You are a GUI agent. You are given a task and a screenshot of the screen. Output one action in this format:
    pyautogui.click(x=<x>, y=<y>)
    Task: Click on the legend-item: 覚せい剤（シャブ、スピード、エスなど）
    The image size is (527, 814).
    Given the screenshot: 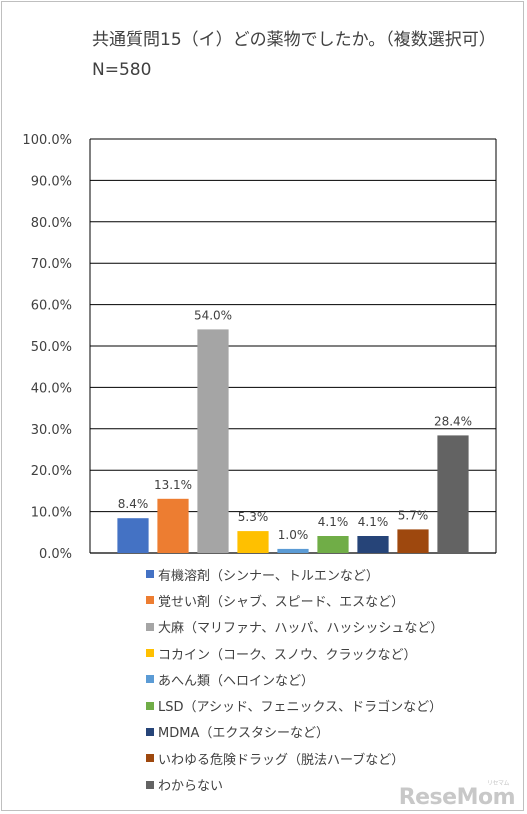 What is the action you would take?
    pyautogui.click(x=326, y=600)
    